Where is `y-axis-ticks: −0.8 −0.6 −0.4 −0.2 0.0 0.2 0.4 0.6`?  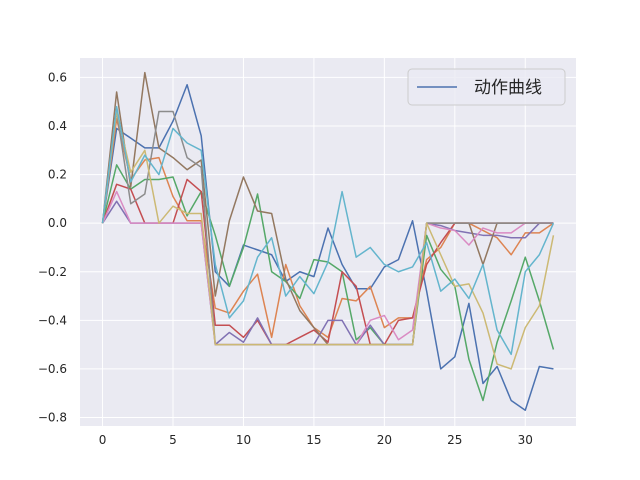
y-axis-ticks: −0.8 −0.6 −0.4 −0.2 0.0 0.2 0.4 0.6 is located at coordinates (52, 247).